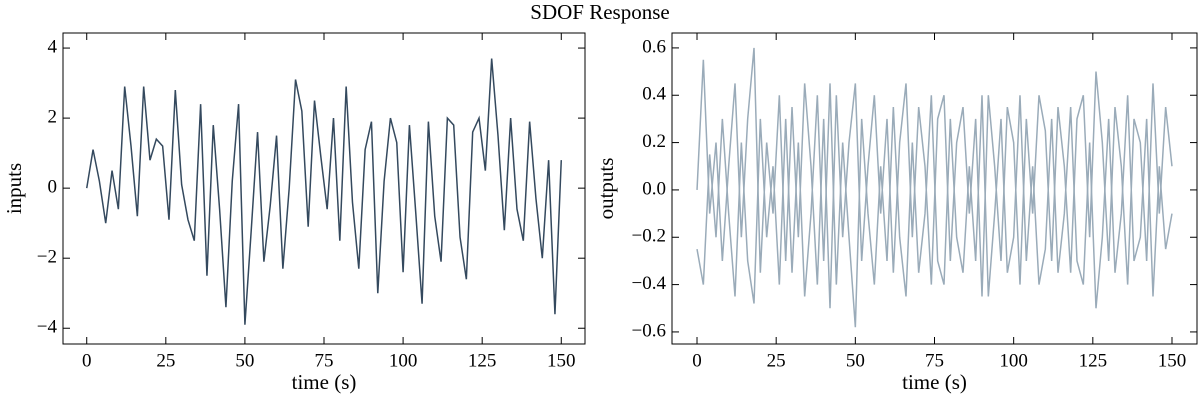  Describe the element at coordinates (654, 46) in the screenshot. I see `y-tick-label: 0.6` at that location.